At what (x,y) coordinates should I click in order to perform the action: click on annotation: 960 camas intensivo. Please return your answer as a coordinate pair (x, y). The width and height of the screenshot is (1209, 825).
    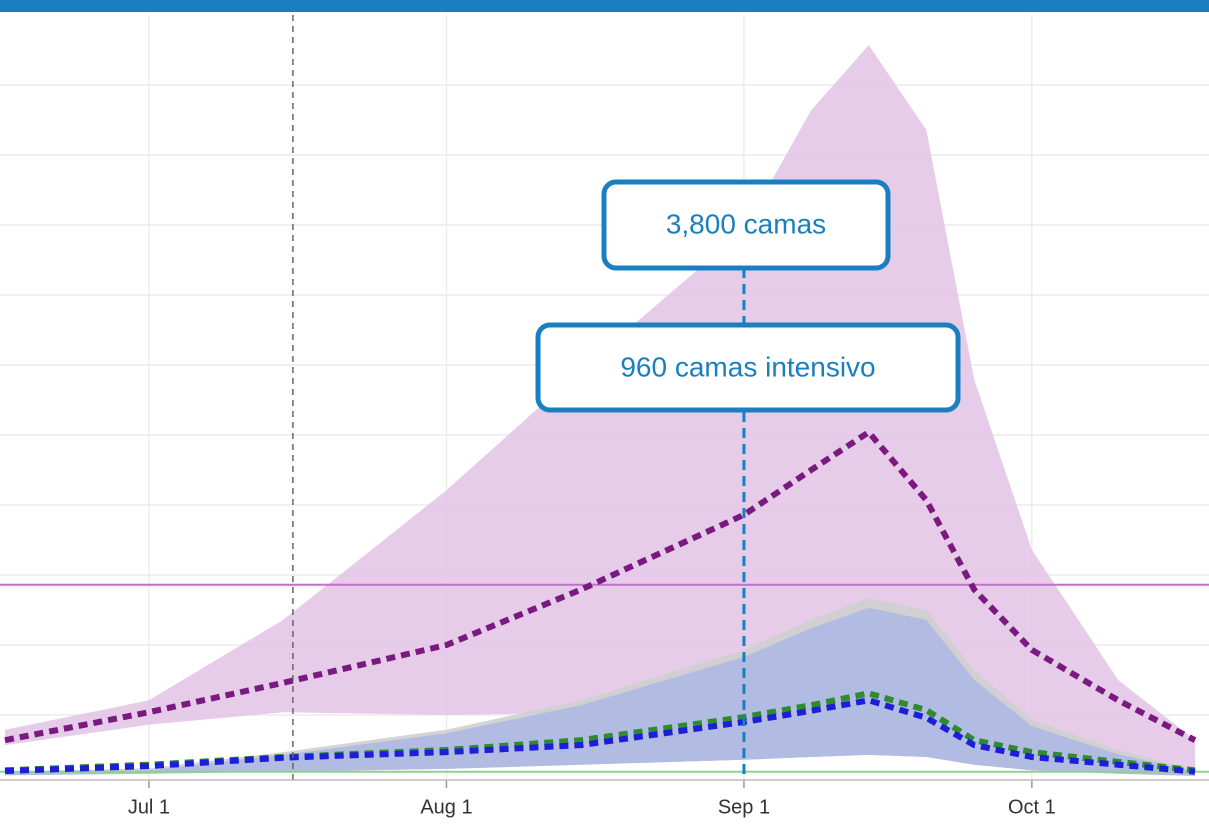
    Looking at the image, I should click on (747, 366).